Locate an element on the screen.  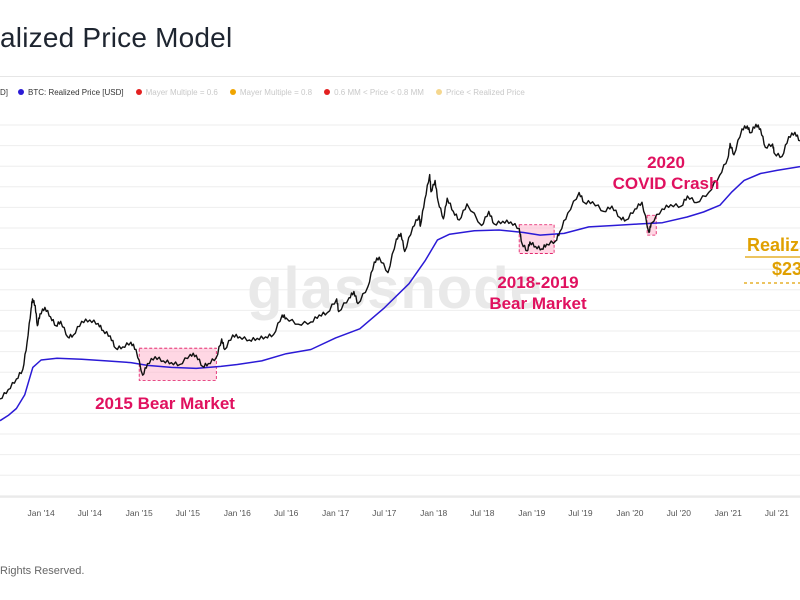
x-tick-label: Jan '16 is located at coordinates (237, 513).